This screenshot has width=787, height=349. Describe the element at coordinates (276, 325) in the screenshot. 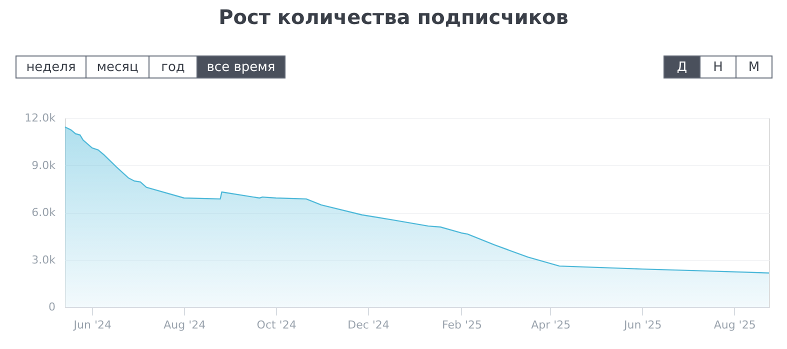

I see `x-tick-label: Oct '24` at that location.